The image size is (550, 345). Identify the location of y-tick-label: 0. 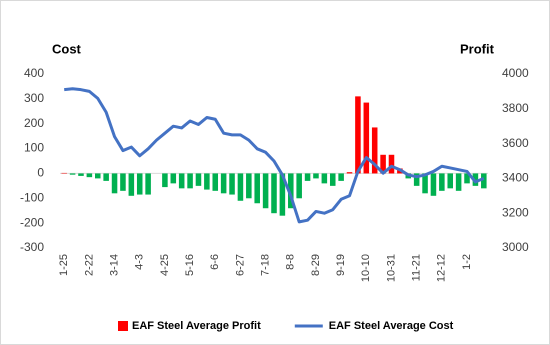
(40, 173).